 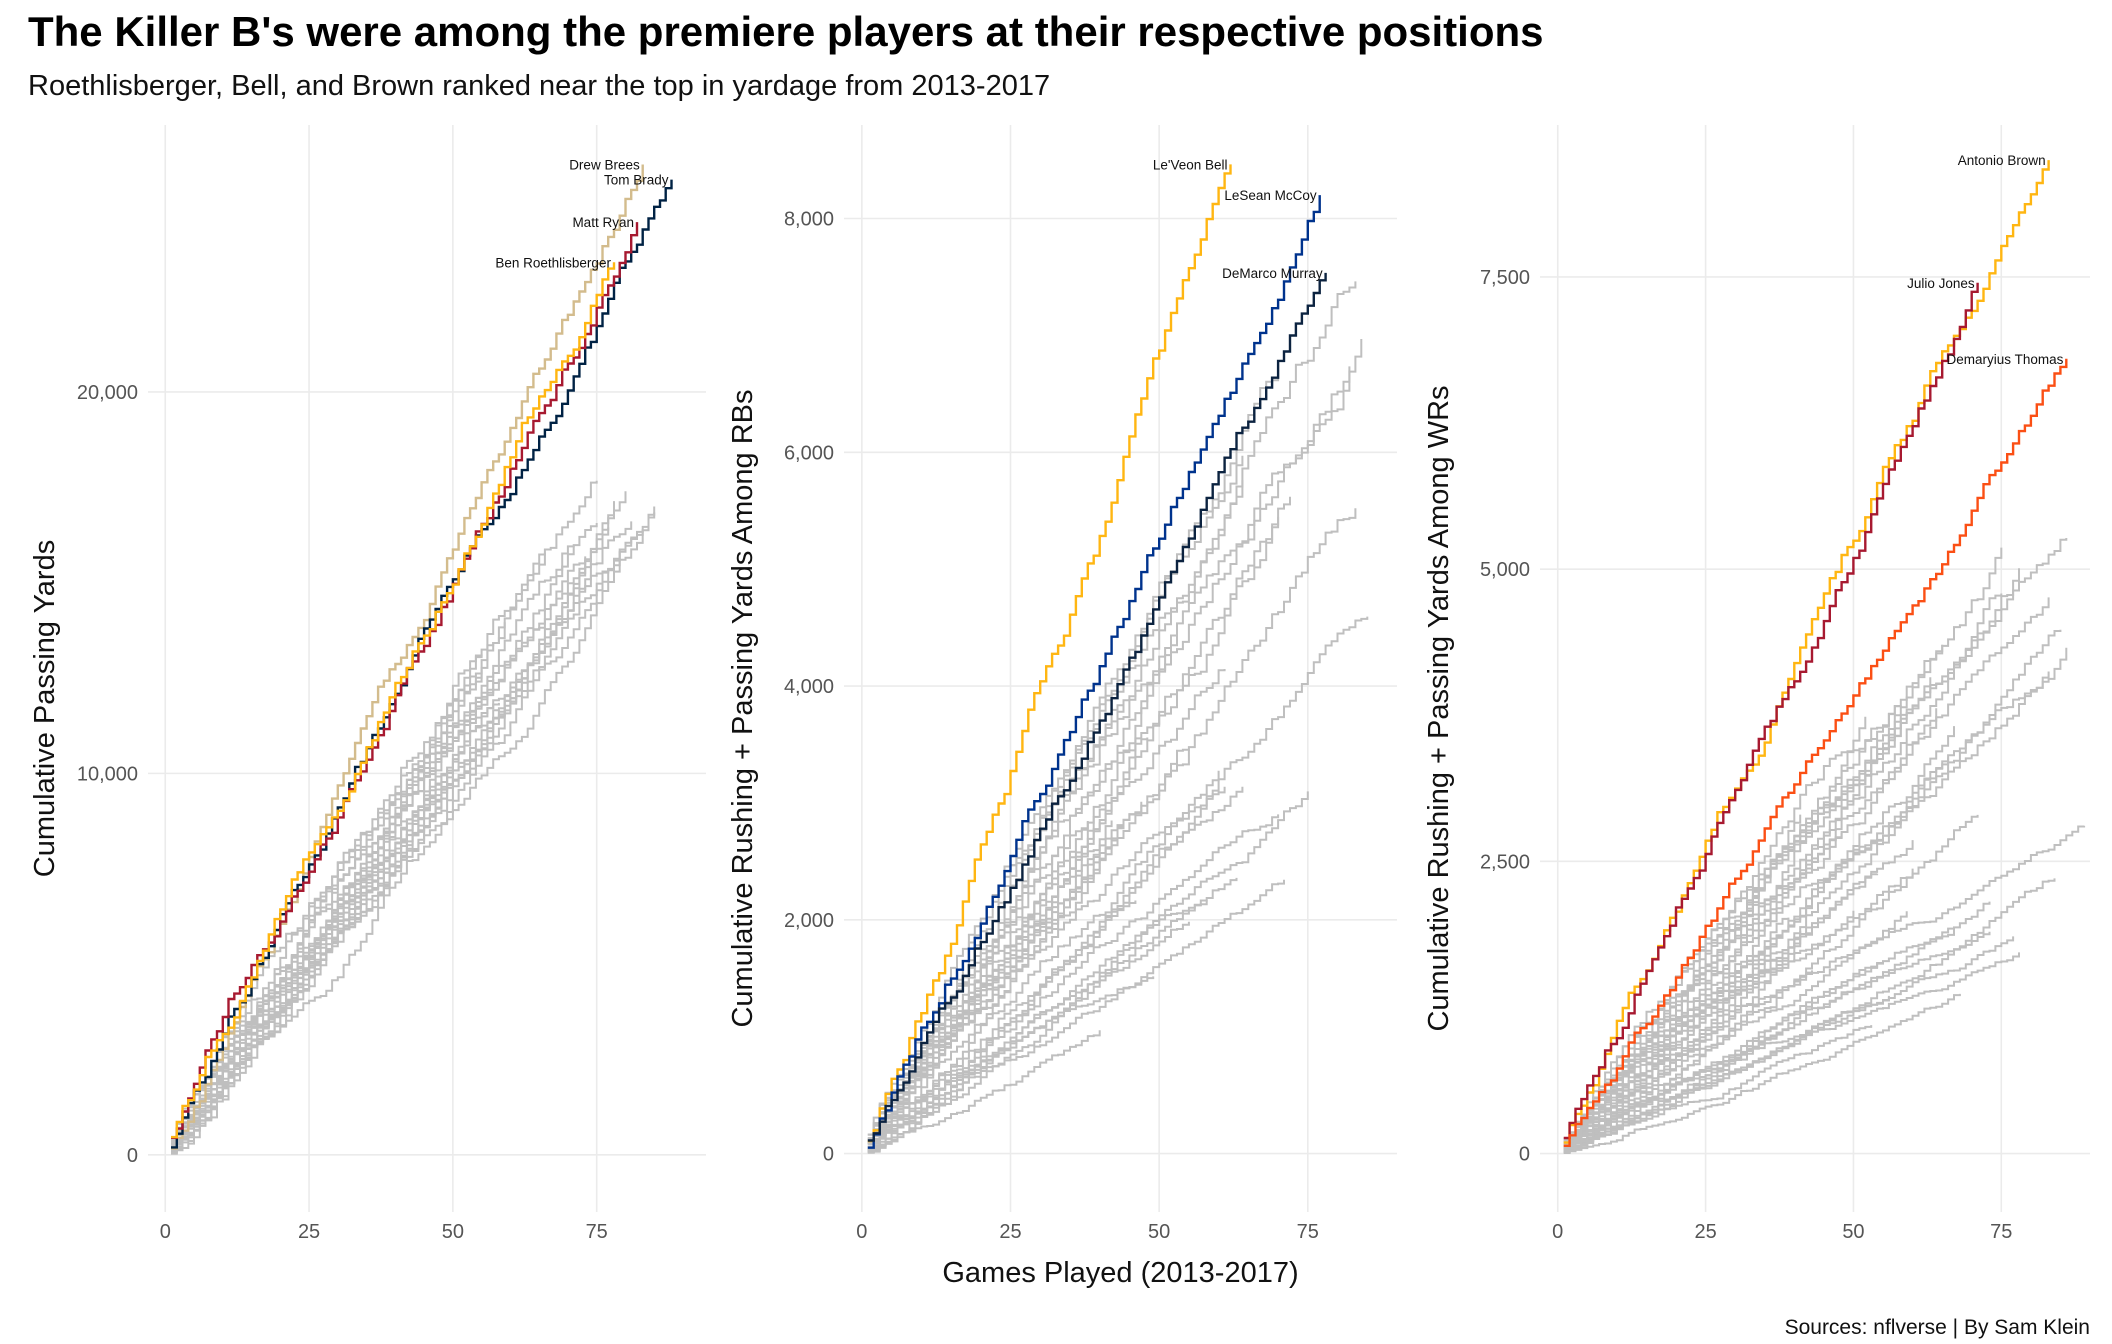 I want to click on y-tick-label: 10,000, so click(x=107, y=774).